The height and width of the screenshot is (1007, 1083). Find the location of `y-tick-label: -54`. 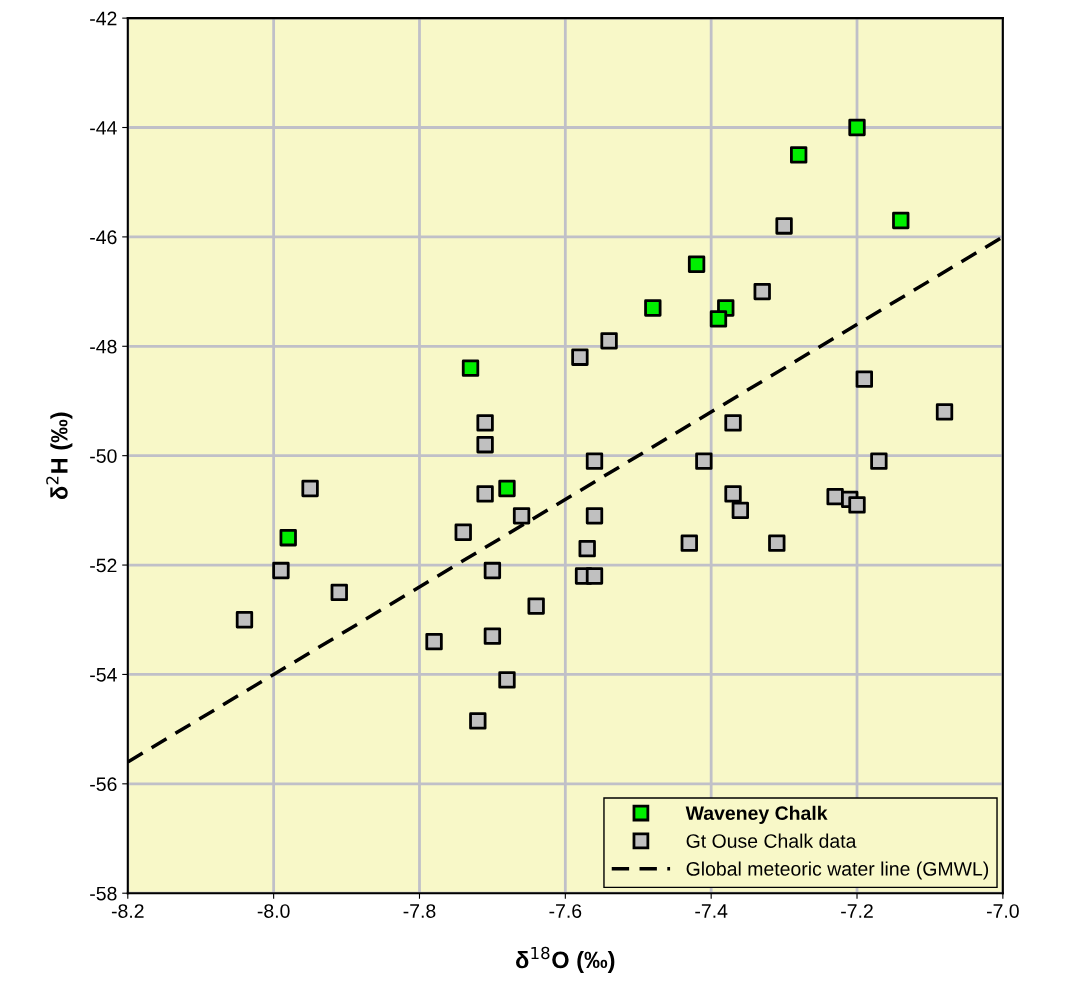

y-tick-label: -54 is located at coordinates (103, 675).